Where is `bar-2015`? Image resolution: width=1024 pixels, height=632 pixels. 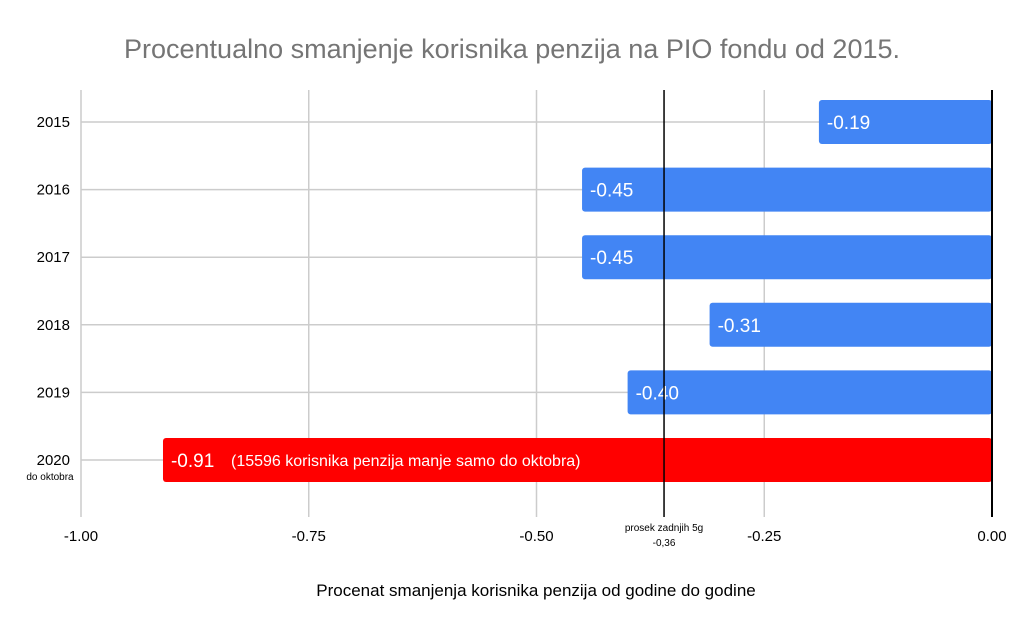
bar-2015 is located at coordinates (905, 122).